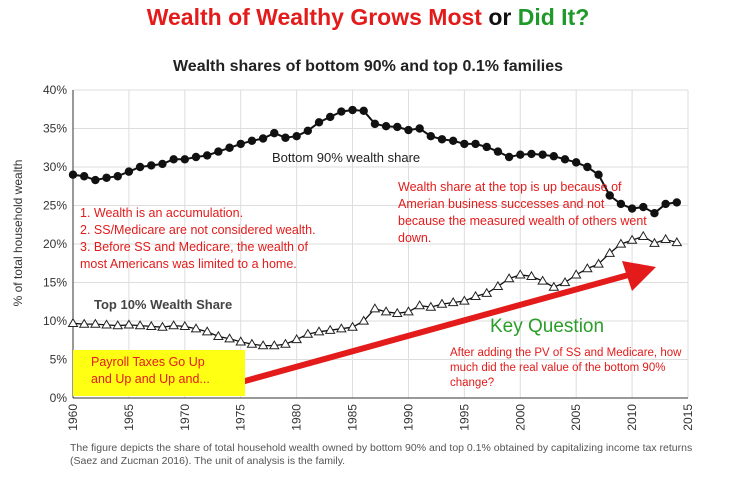  What do you see at coordinates (185, 417) in the screenshot?
I see `x-tick-label: 1970` at bounding box center [185, 417].